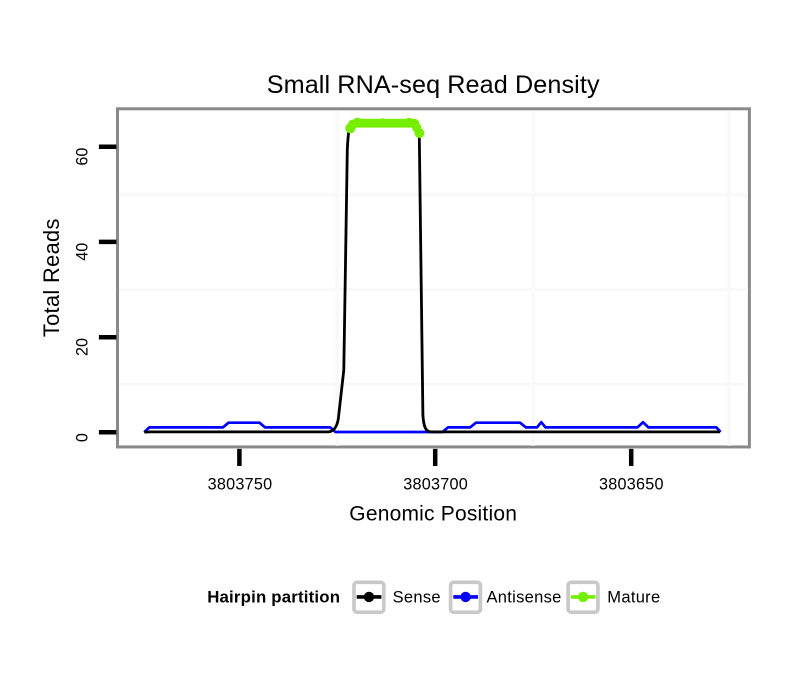 The width and height of the screenshot is (810, 695). I want to click on svg-text: 3803750, so click(240, 484).